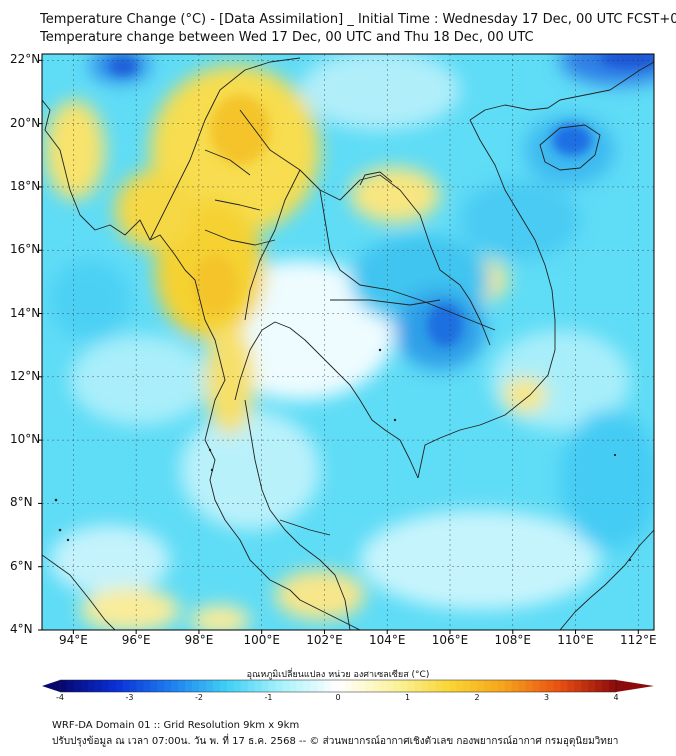 The height and width of the screenshot is (756, 676). What do you see at coordinates (261, 640) in the screenshot?
I see `lon-label: 100°E` at bounding box center [261, 640].